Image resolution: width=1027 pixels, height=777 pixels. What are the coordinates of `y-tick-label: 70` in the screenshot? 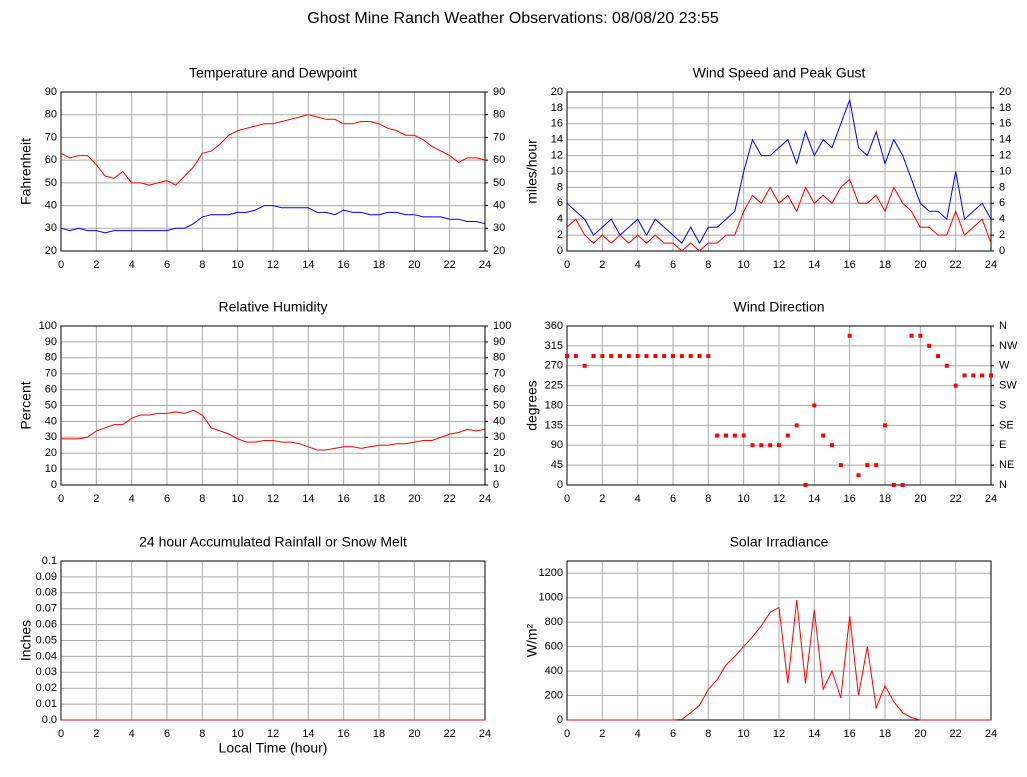 It's located at (51, 374).